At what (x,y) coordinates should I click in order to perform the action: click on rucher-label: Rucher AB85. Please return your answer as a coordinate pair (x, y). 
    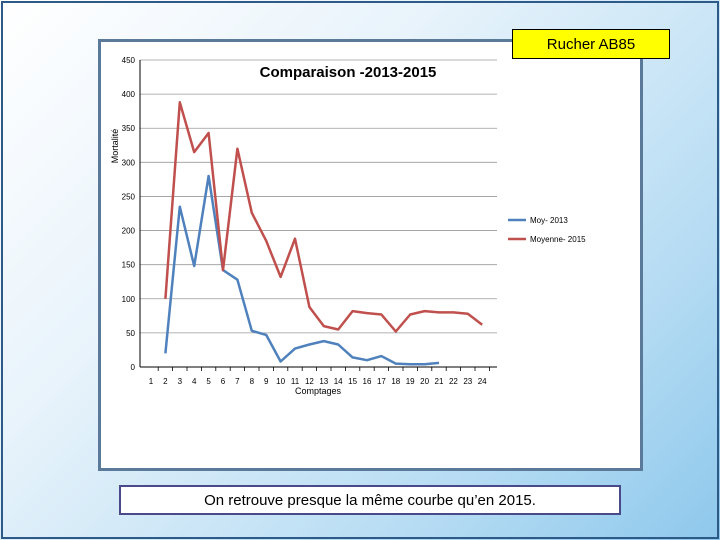
    Looking at the image, I should click on (591, 44).